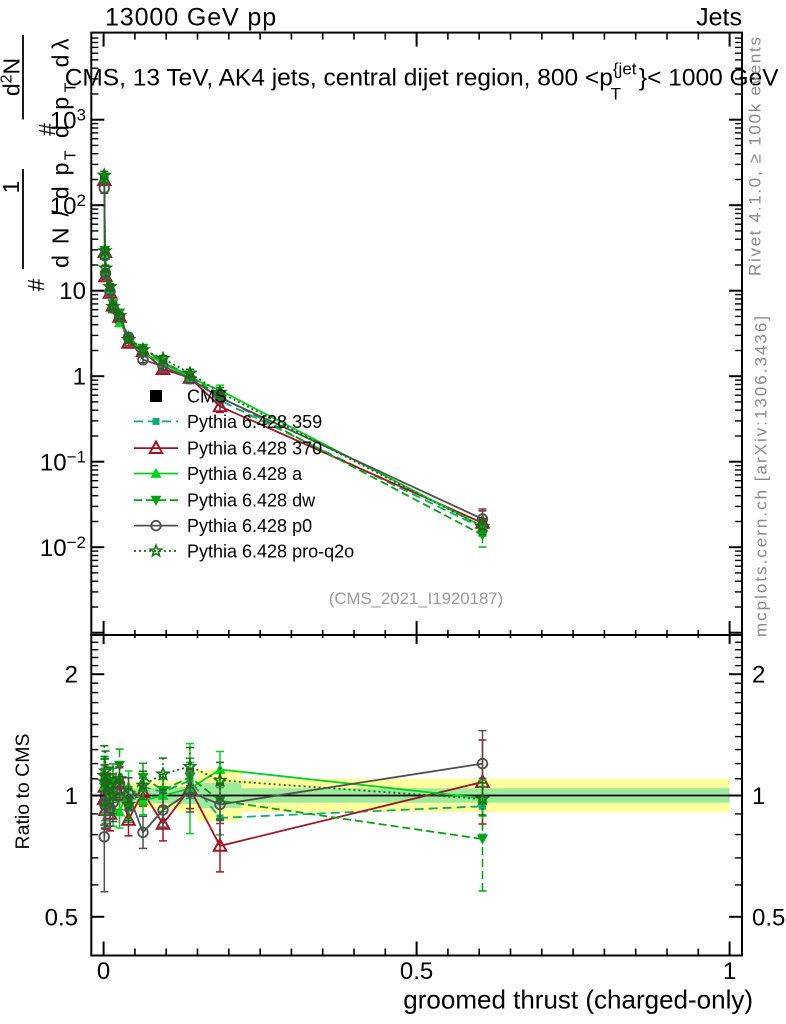 This screenshot has height=1024, width=786. Describe the element at coordinates (103, 971) in the screenshot. I see `svg-text: 0` at that location.